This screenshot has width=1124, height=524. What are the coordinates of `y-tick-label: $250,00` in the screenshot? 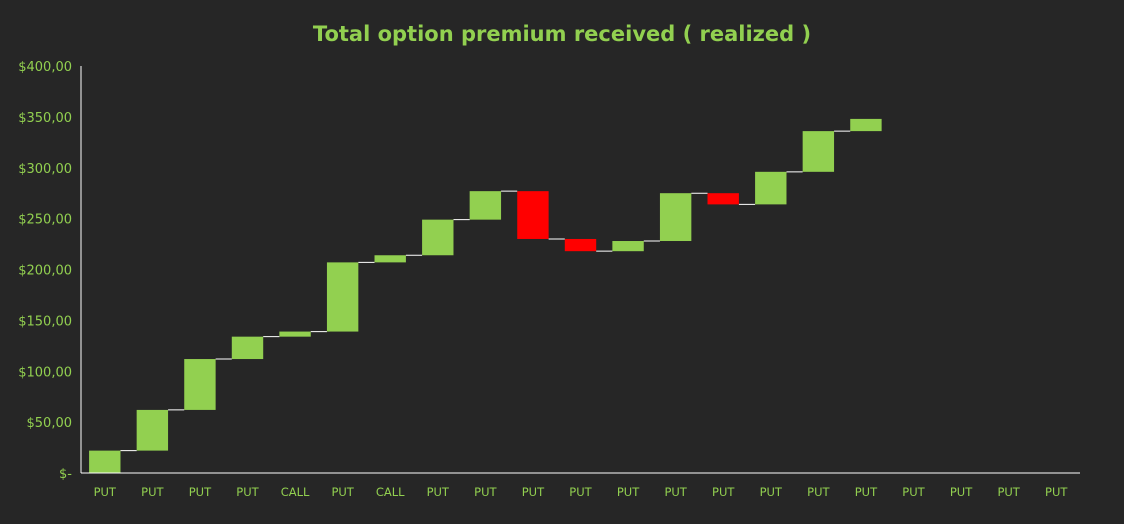 It's located at (45, 220).